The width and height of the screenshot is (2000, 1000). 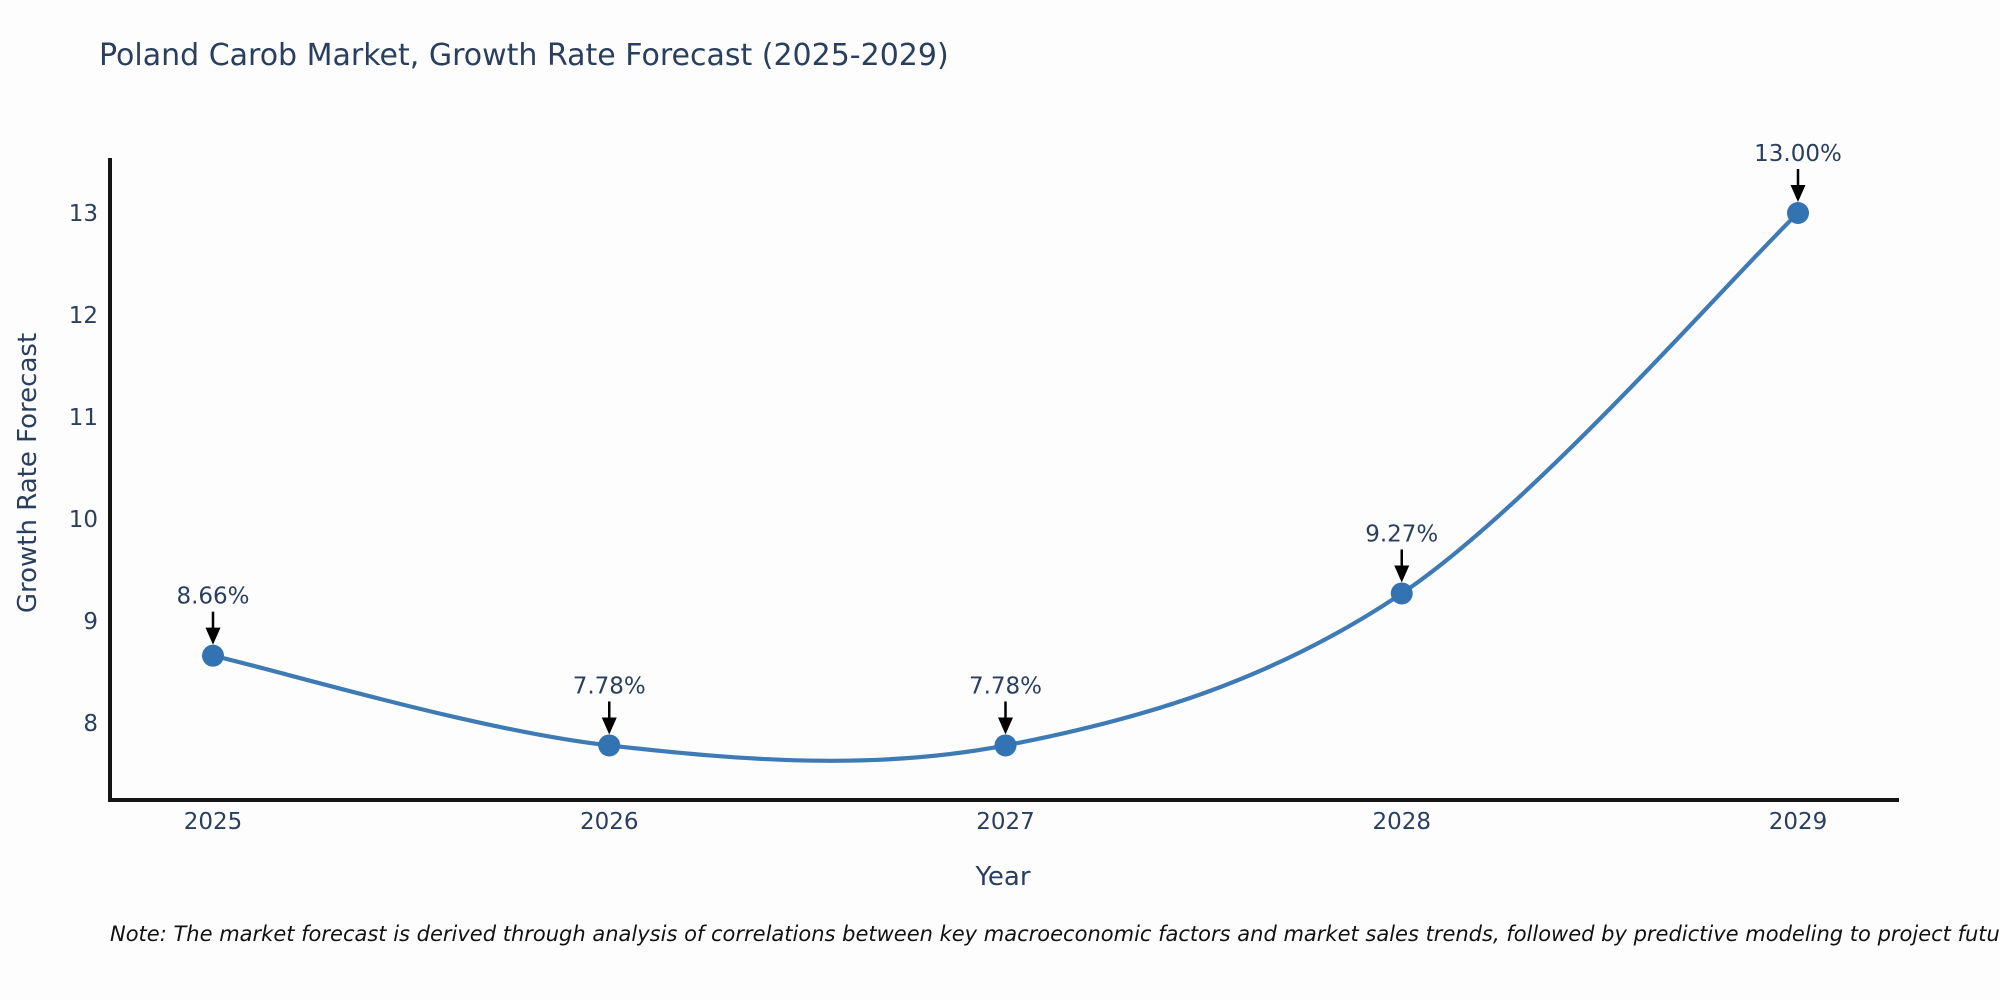 What do you see at coordinates (1798, 822) in the screenshot?
I see `x-tick-label-2029: 2029` at bounding box center [1798, 822].